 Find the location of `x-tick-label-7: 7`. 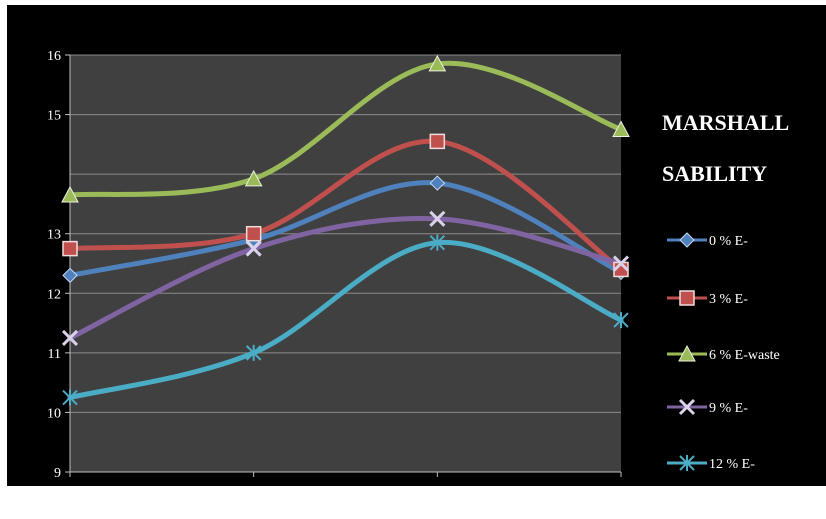

x-tick-label-7: 7 is located at coordinates (621, 485).